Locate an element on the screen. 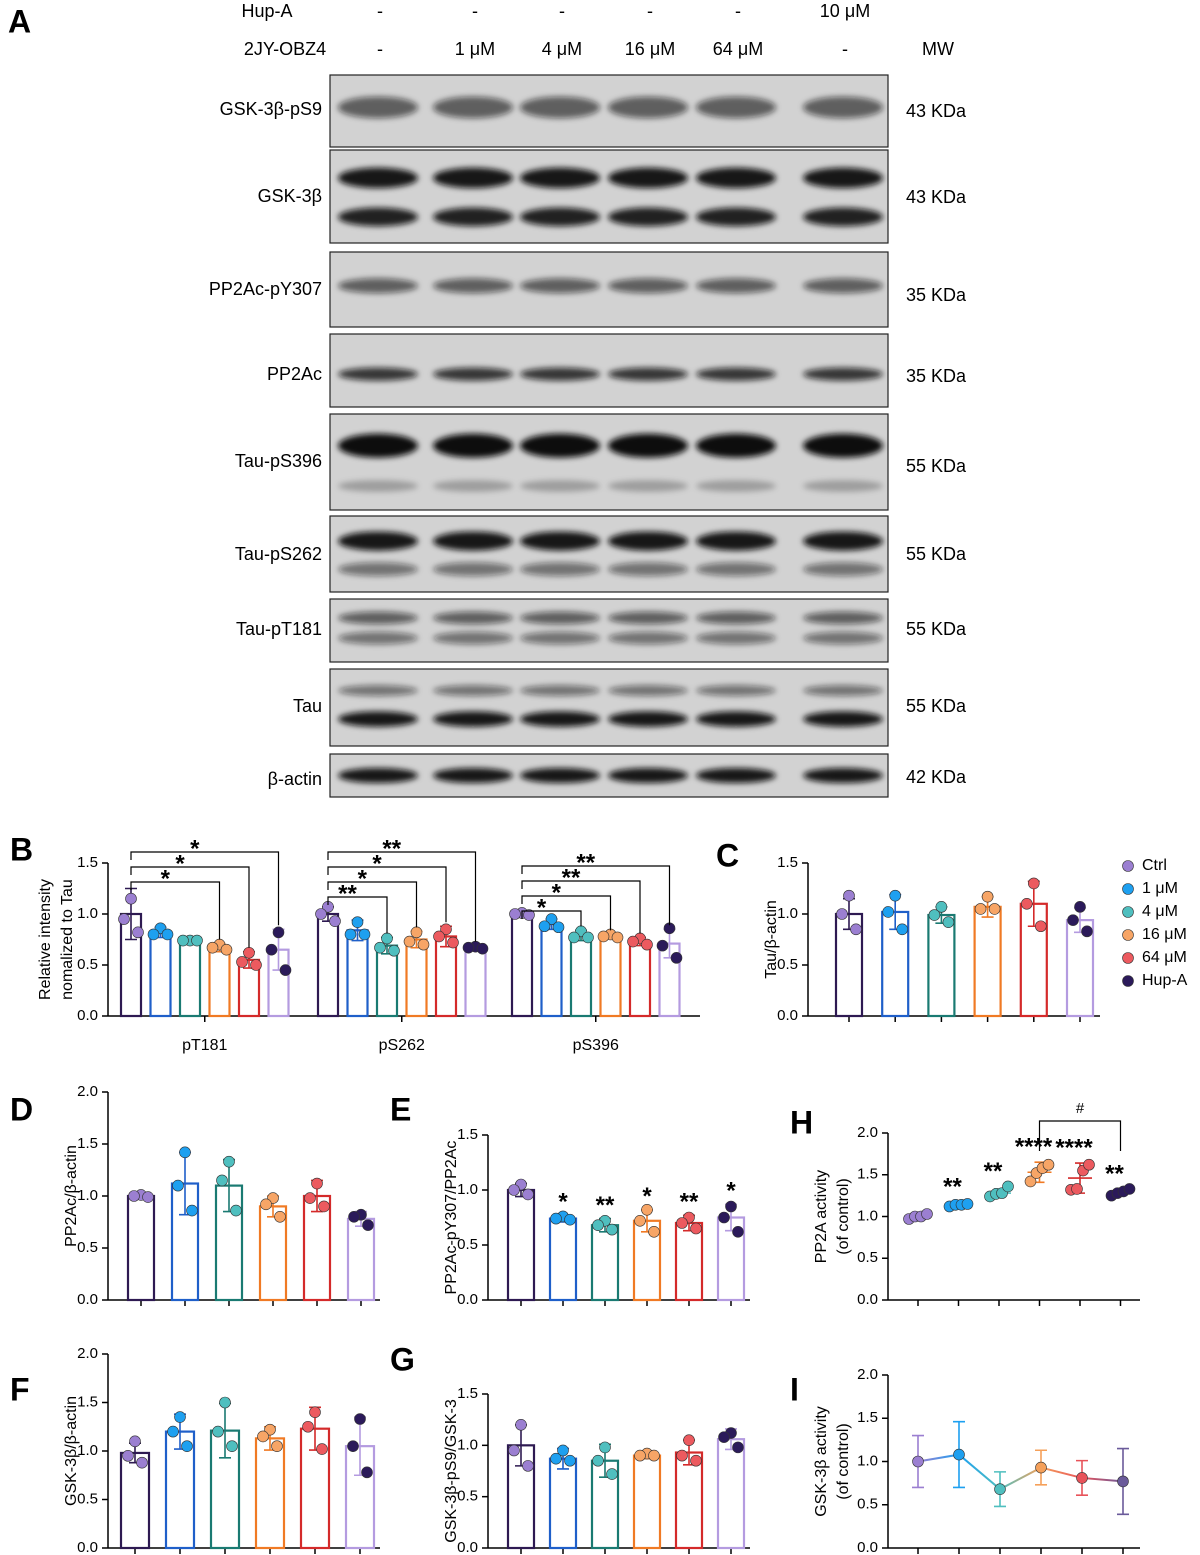  legend-label: 1 μM is located at coordinates (1160, 888).